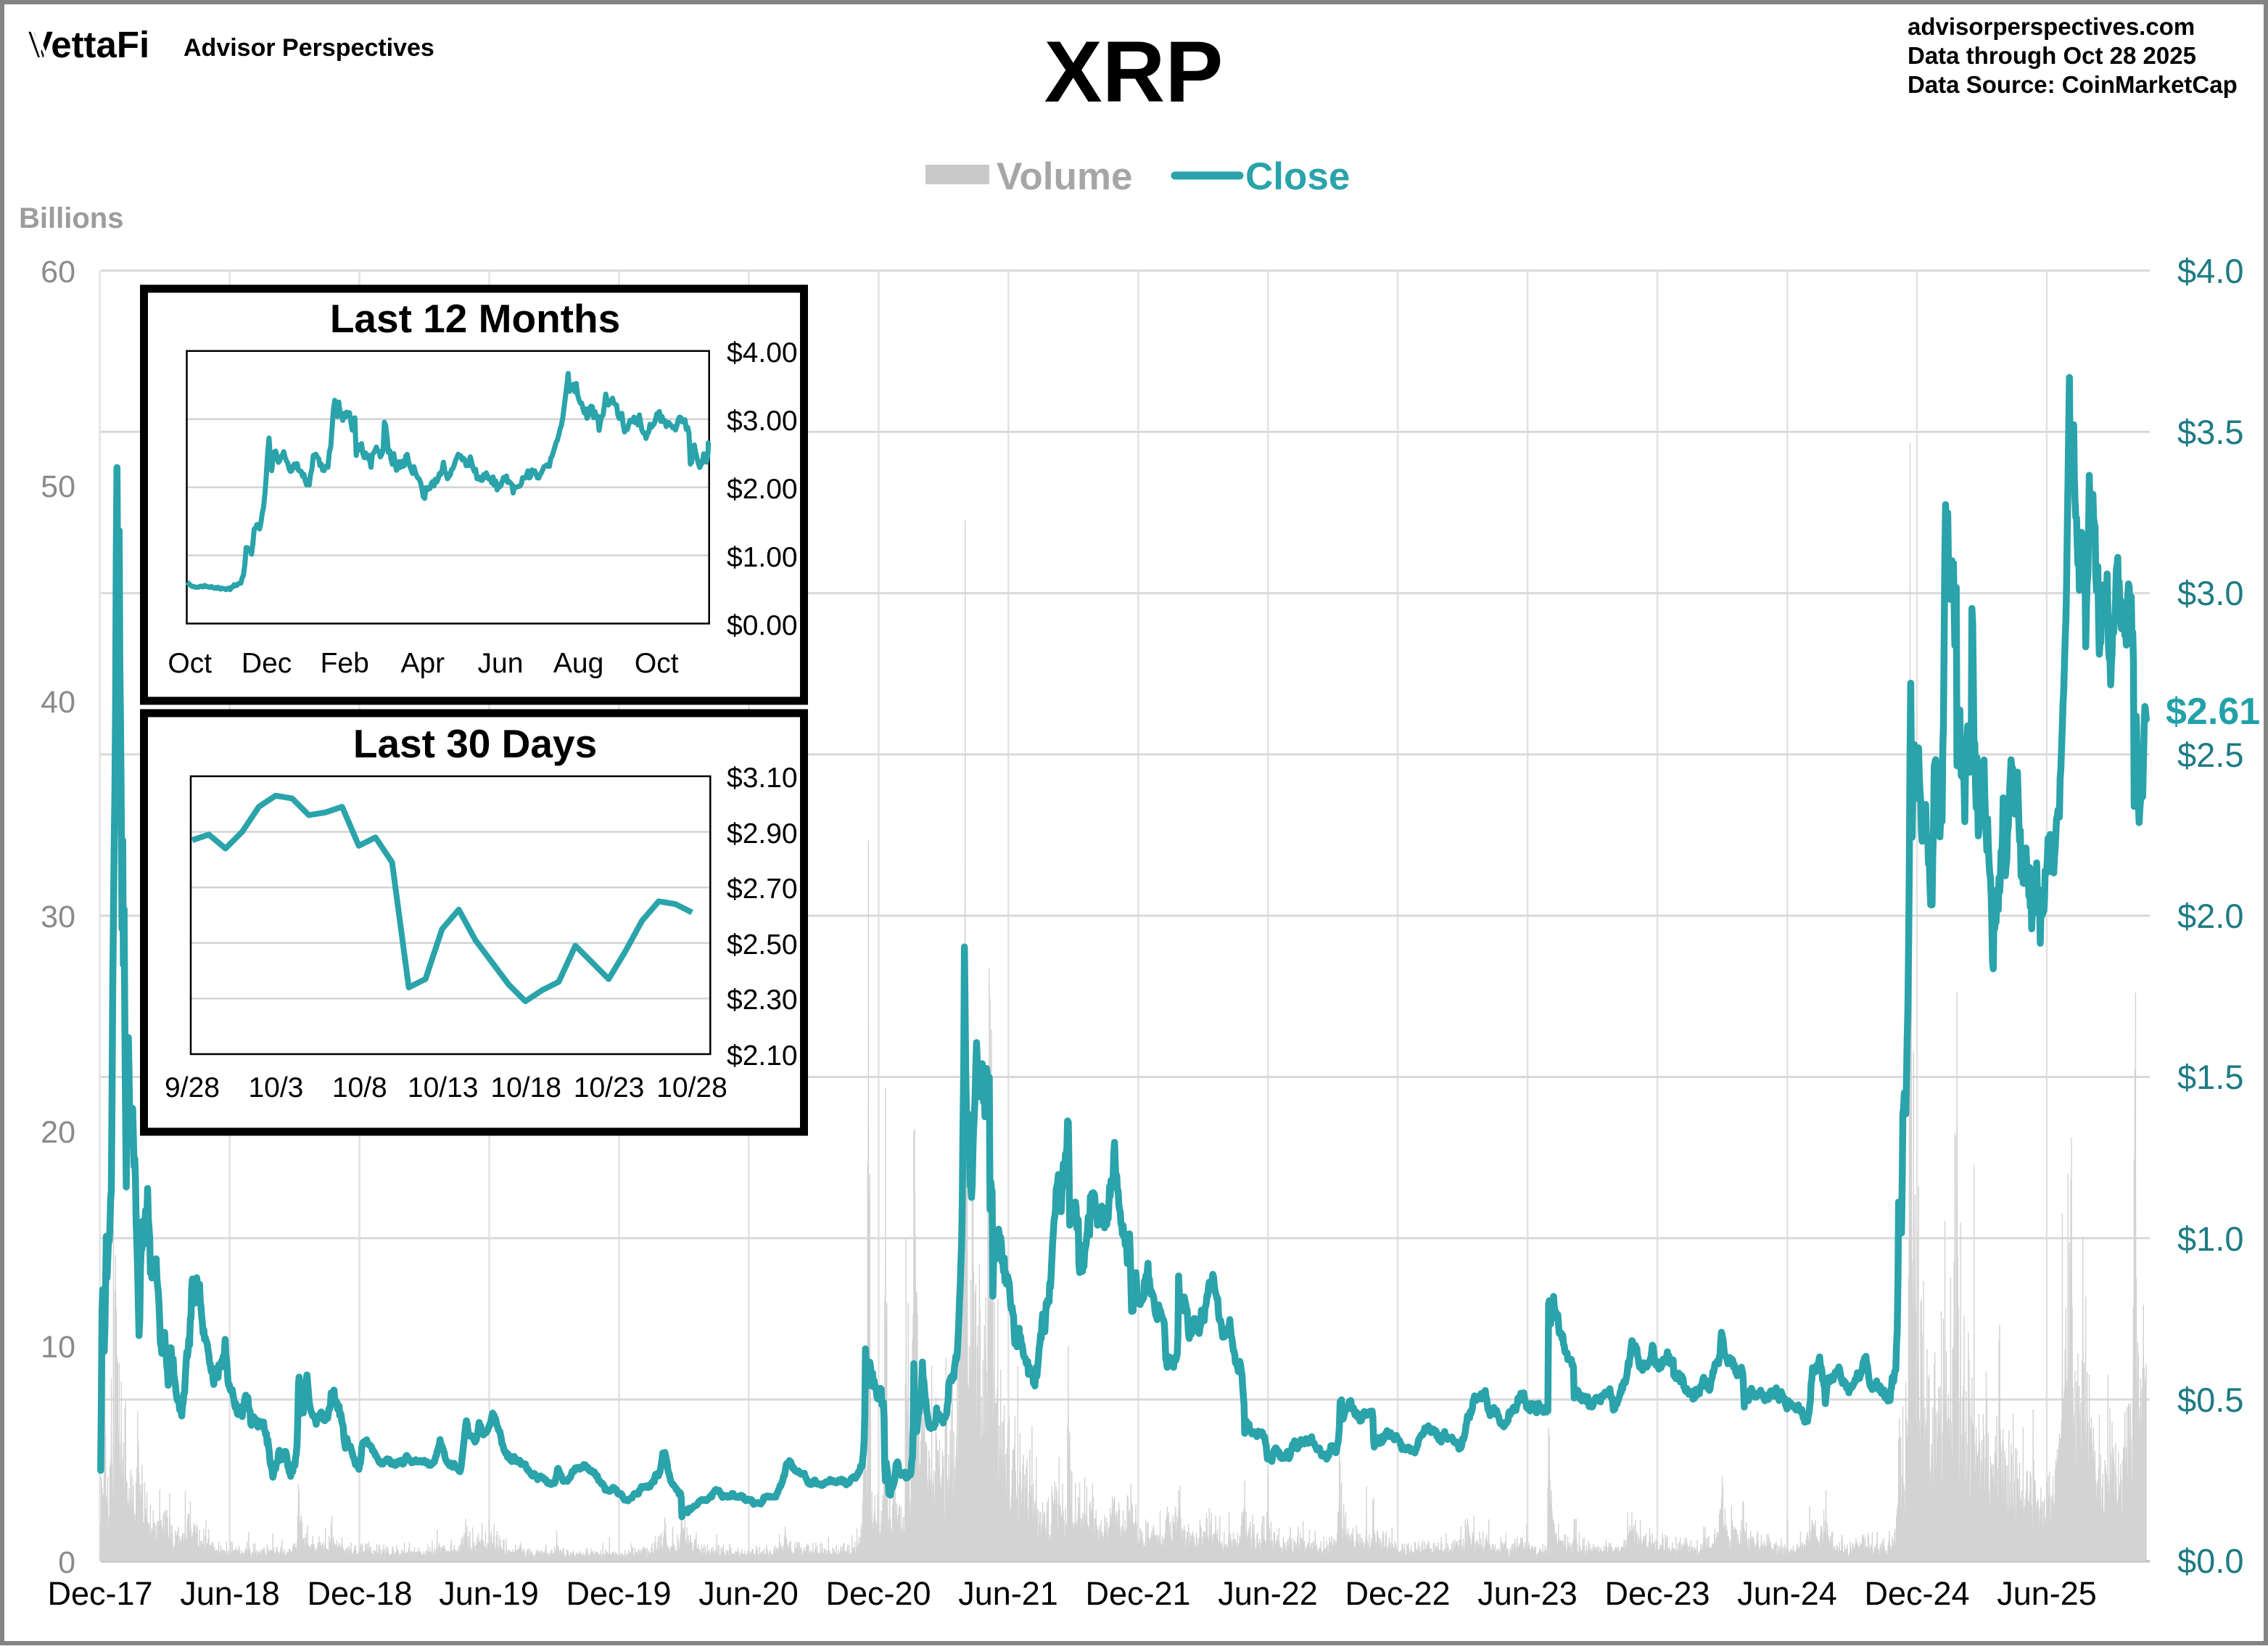  Describe the element at coordinates (1916, 1593) in the screenshot. I see `svg-text: Dec-24` at that location.